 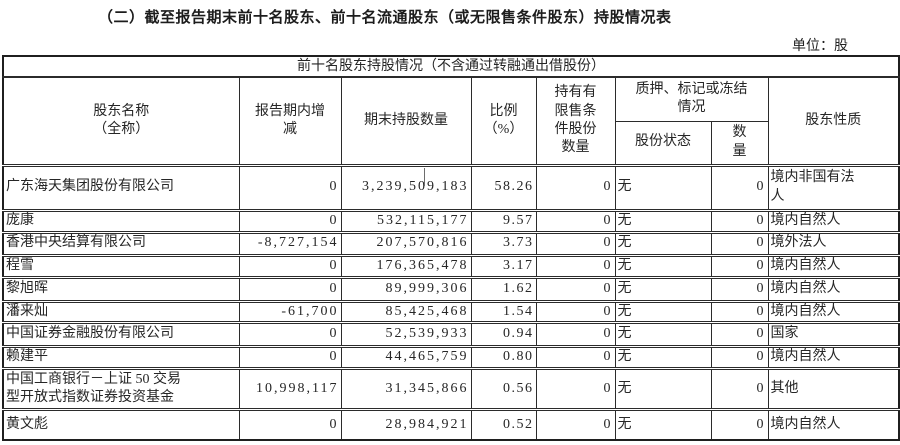 I want to click on header-ratio: 比例 （%）, so click(x=503, y=121).